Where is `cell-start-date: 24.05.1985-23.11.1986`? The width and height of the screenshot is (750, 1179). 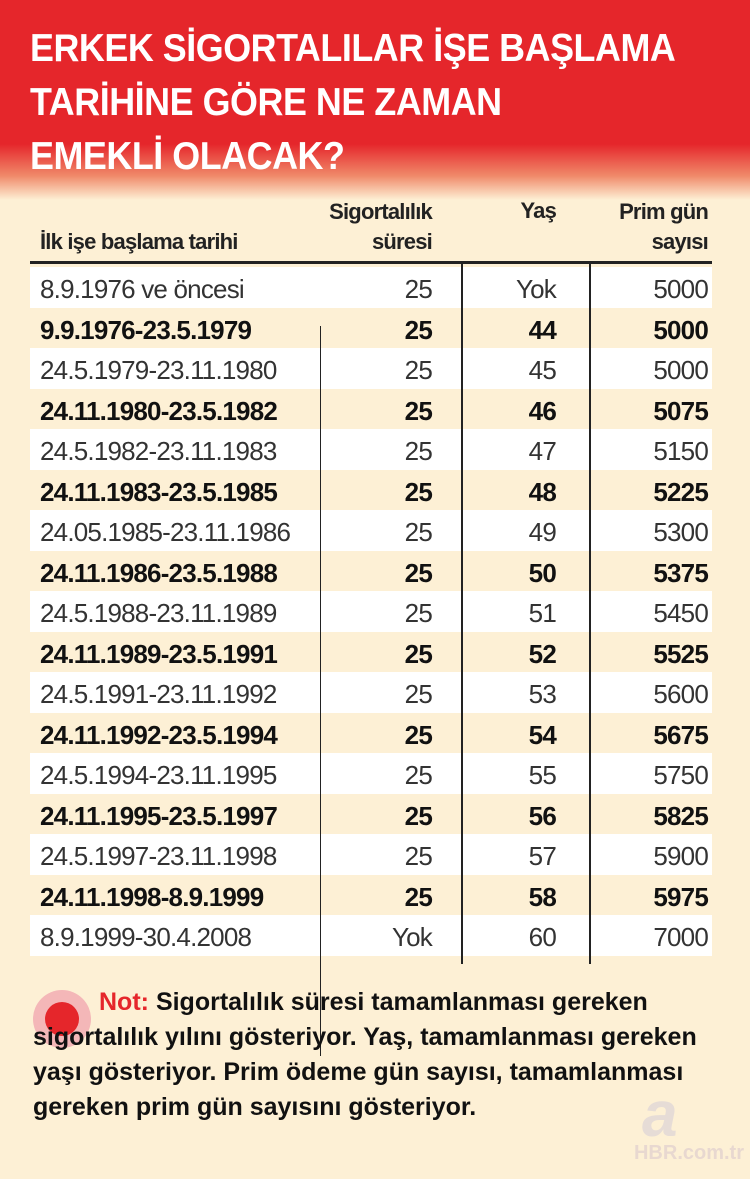
cell-start-date: 24.05.1985-23.11.1986 is located at coordinates (165, 532).